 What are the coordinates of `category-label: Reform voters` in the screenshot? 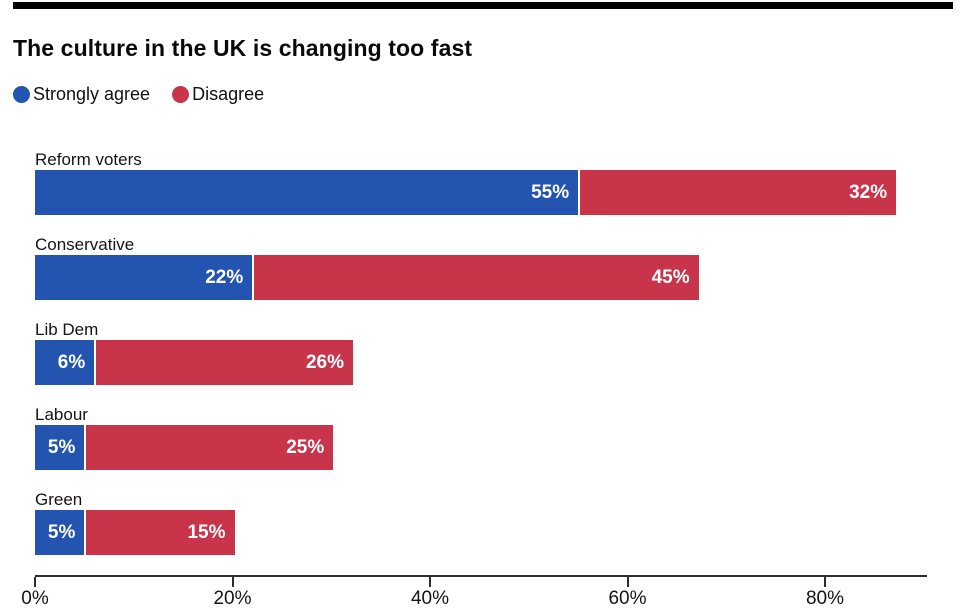 It's located at (88, 159).